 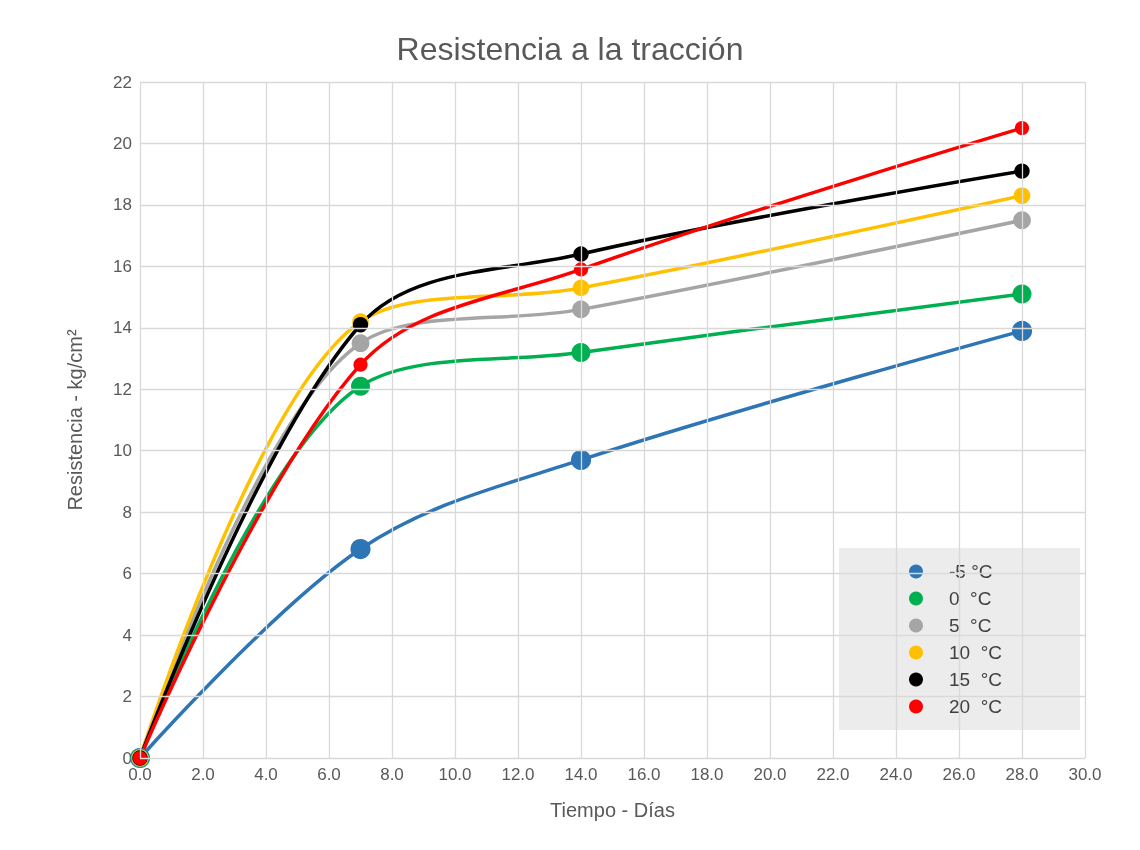 What do you see at coordinates (581, 774) in the screenshot?
I see `x-tick-label: 14.0` at bounding box center [581, 774].